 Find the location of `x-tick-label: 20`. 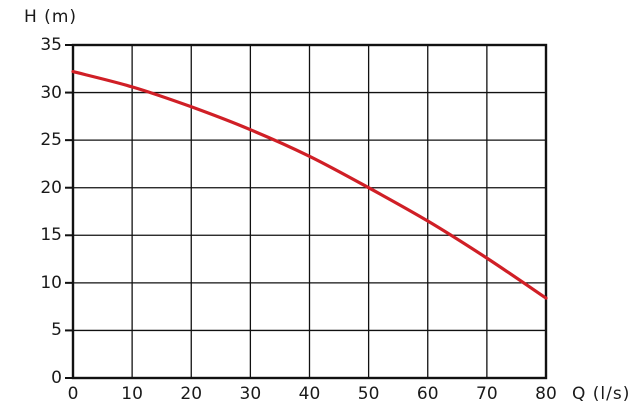

x-tick-label: 20 is located at coordinates (191, 394).